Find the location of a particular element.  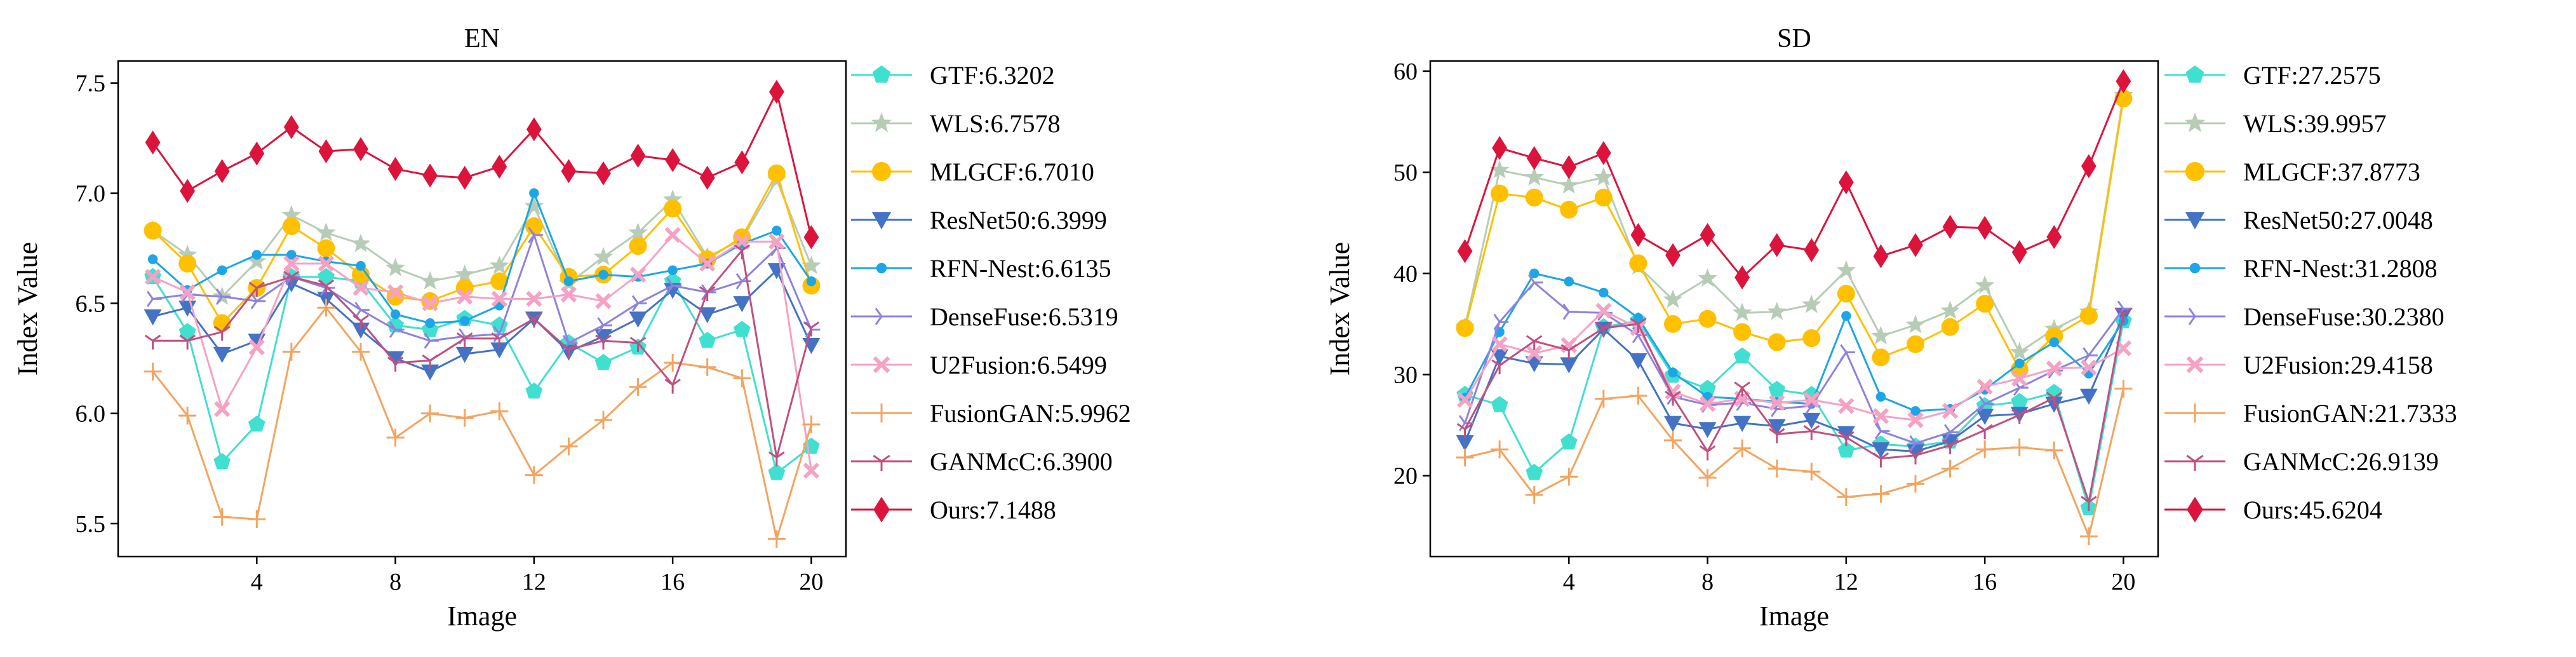

legend-item: RFN-Nest:31.2808 is located at coordinates (2301, 268).